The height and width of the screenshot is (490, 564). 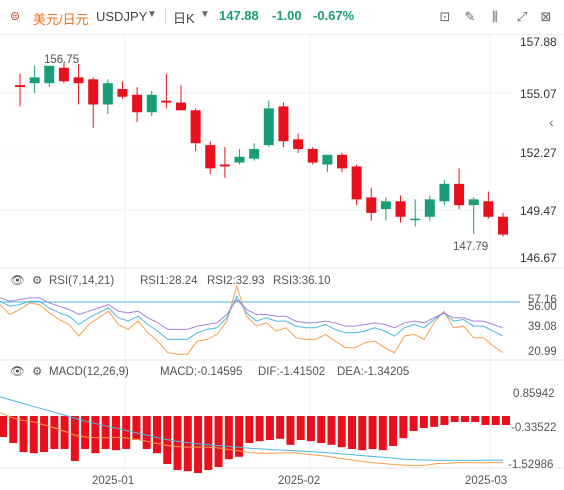 I want to click on macd-panel, so click(x=255, y=434).